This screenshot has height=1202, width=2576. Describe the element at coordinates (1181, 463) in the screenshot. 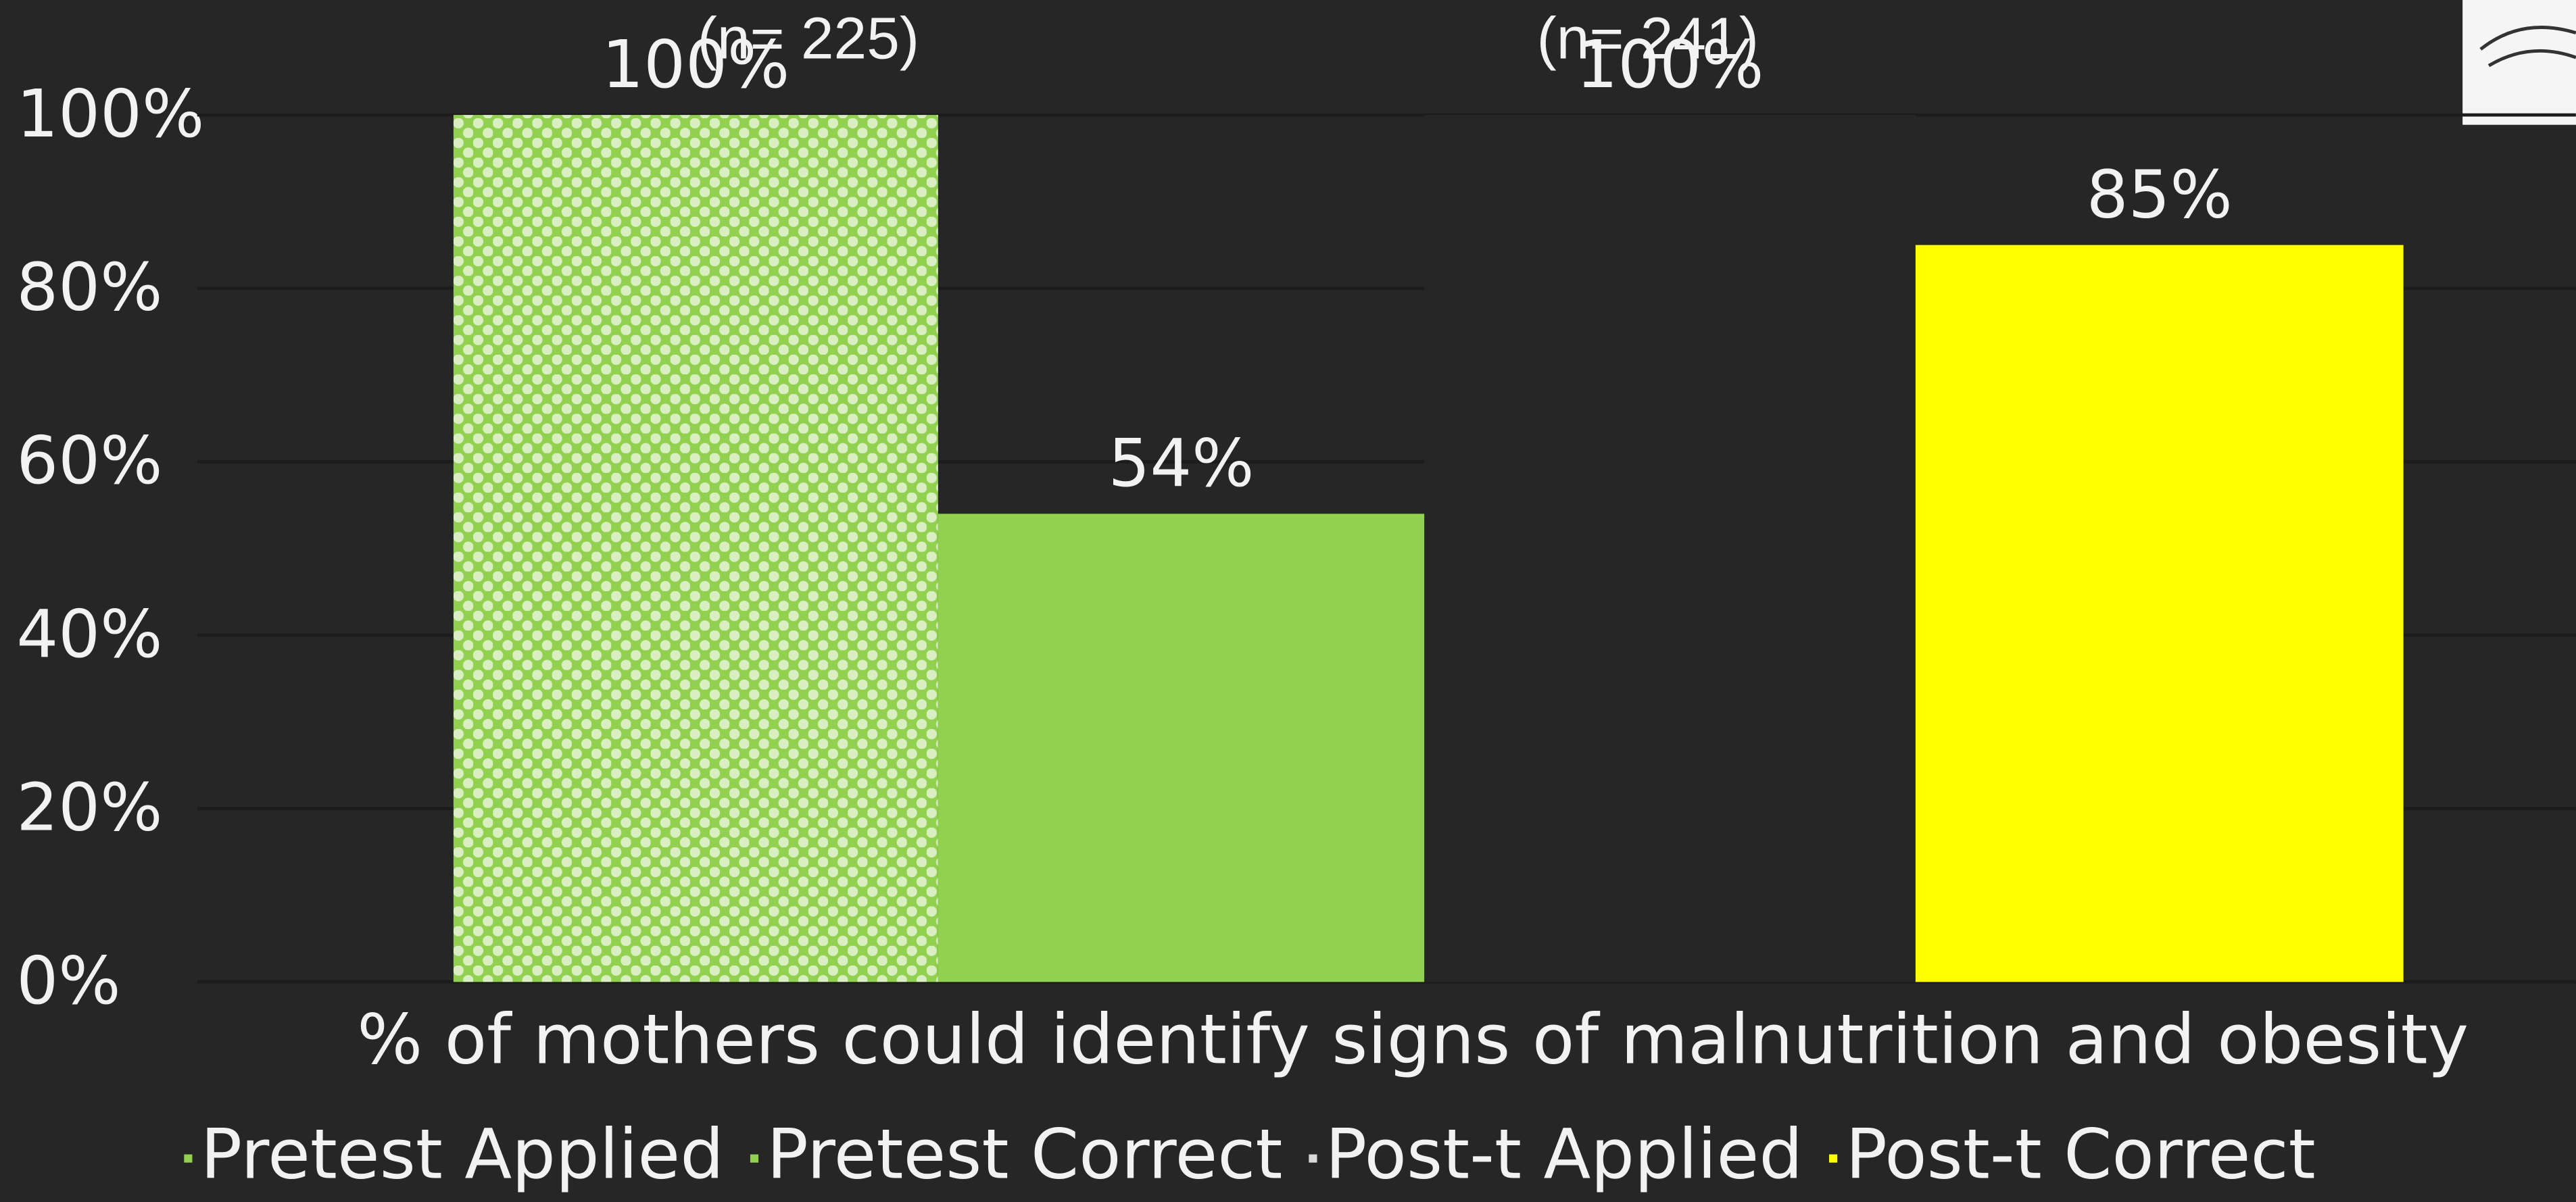

I see `value-label: 54%` at that location.